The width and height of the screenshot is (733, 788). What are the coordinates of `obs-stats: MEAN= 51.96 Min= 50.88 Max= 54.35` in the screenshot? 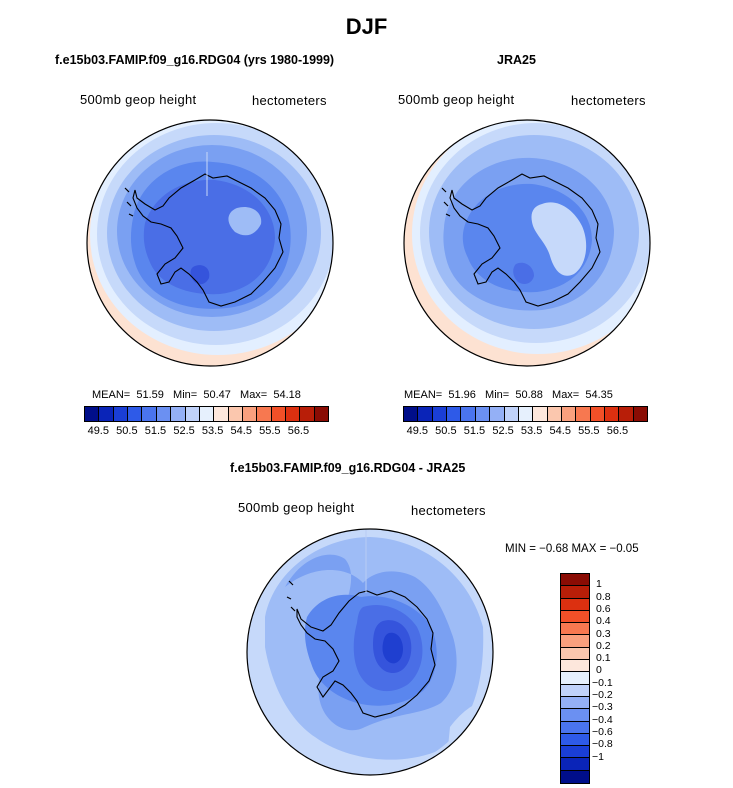 It's located at (508, 395).